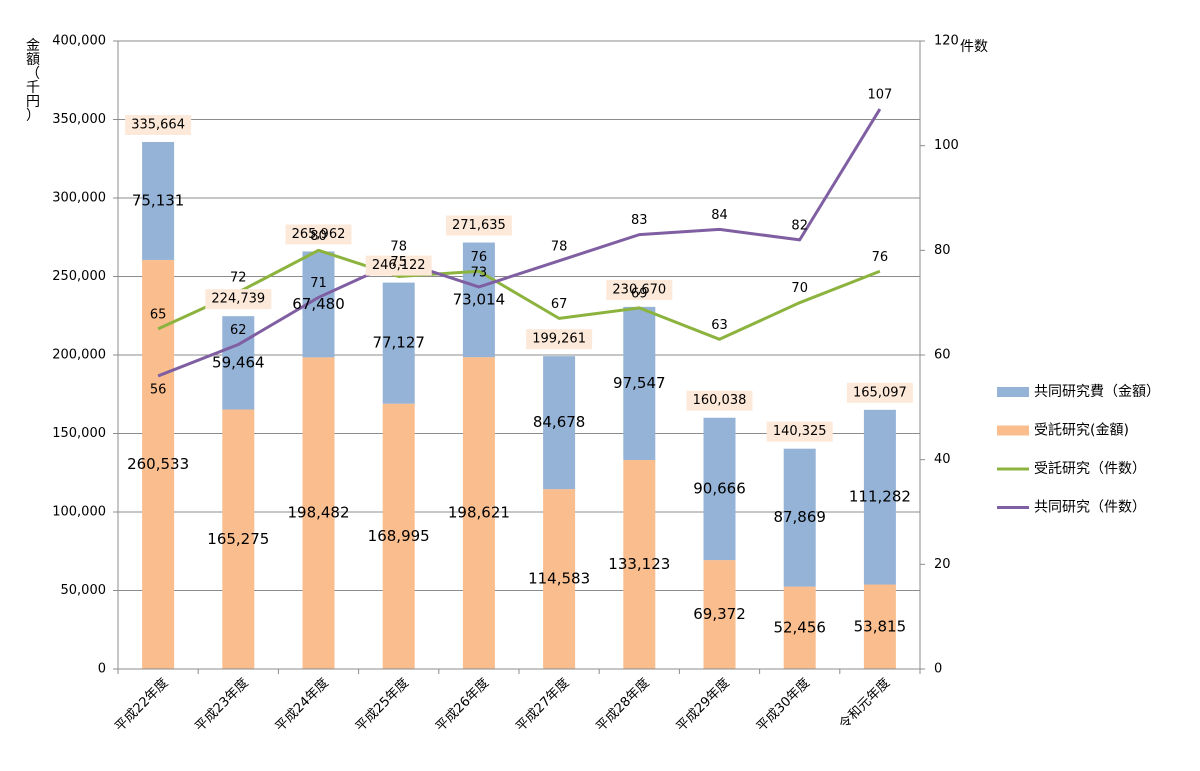  What do you see at coordinates (302, 705) in the screenshot?
I see `category-label: 平成24年度` at bounding box center [302, 705].